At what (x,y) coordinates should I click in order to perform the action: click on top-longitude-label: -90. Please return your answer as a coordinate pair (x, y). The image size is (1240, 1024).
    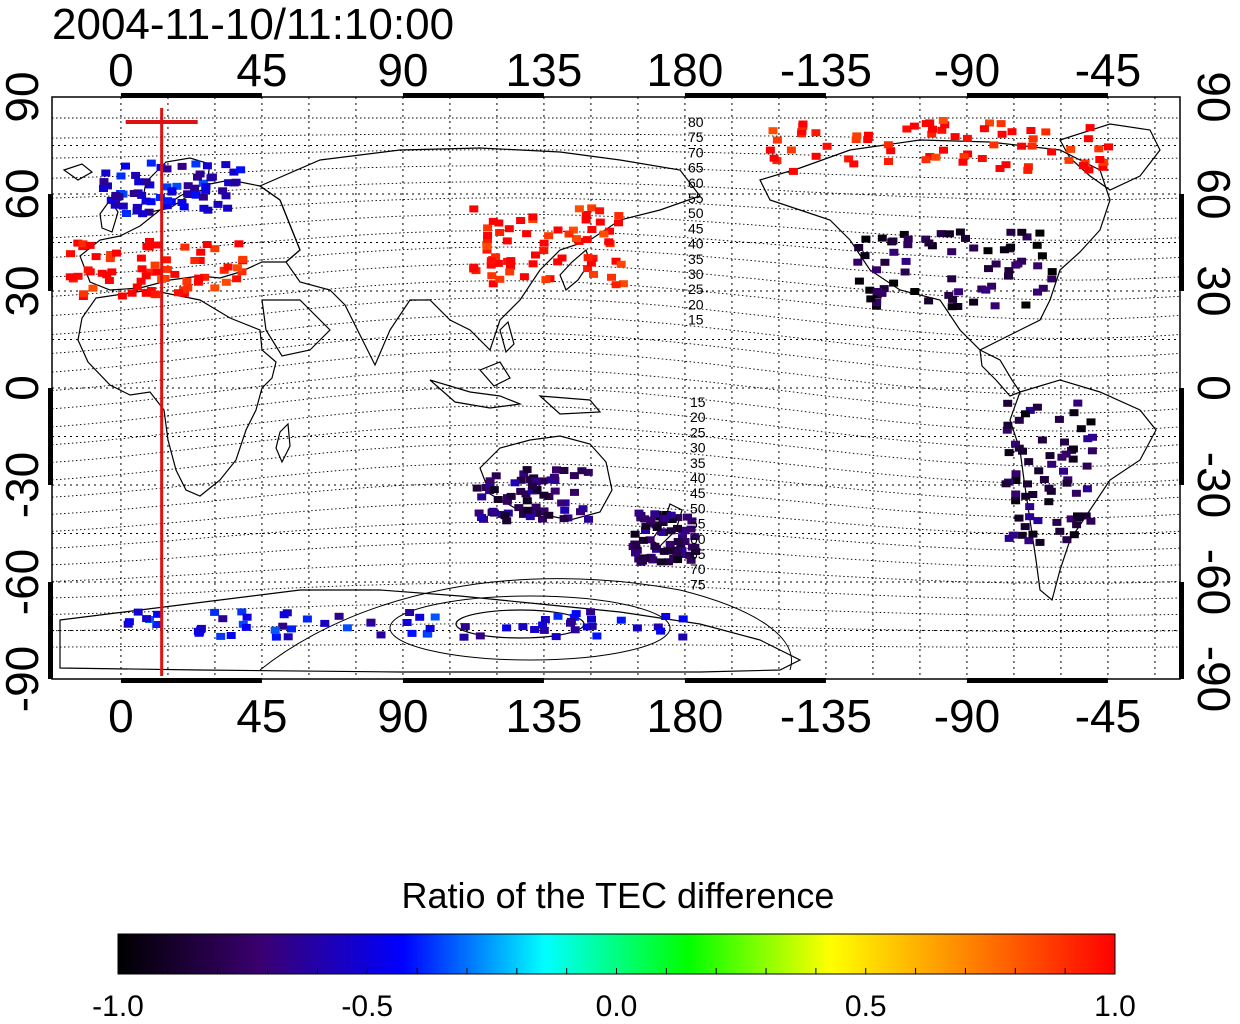
    Looking at the image, I should click on (967, 70).